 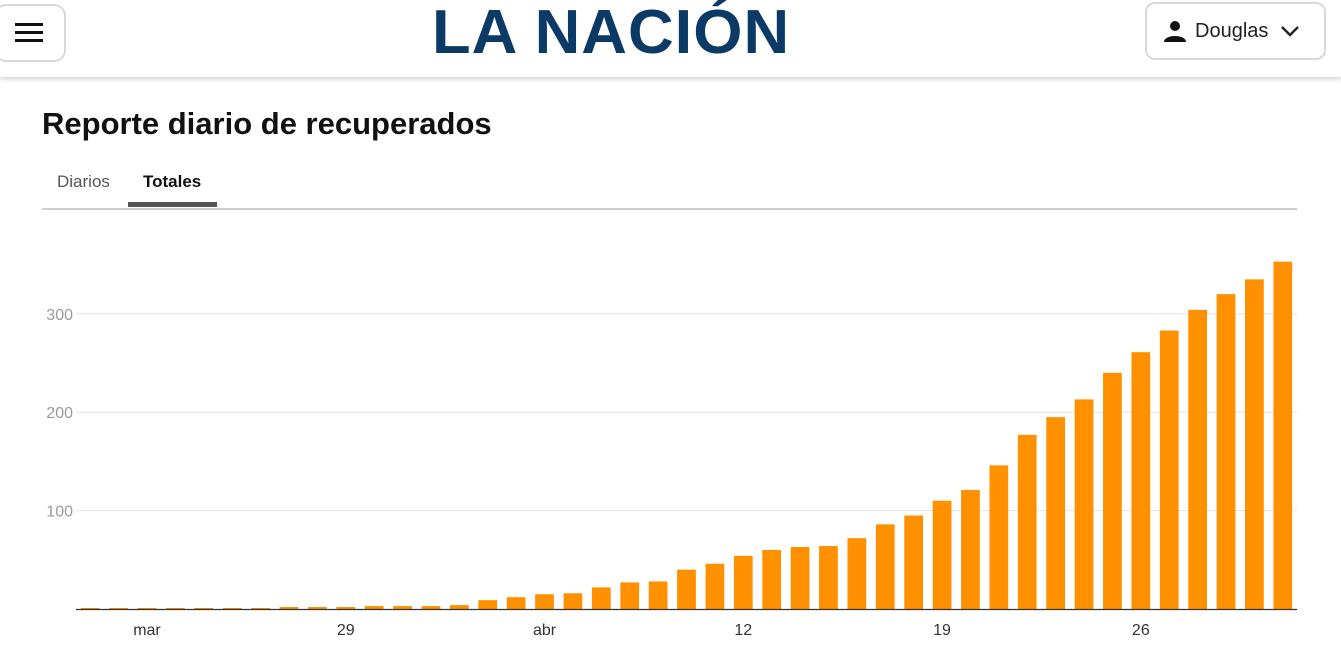 What do you see at coordinates (29, 32) in the screenshot?
I see `hamburger-menu-icon` at bounding box center [29, 32].